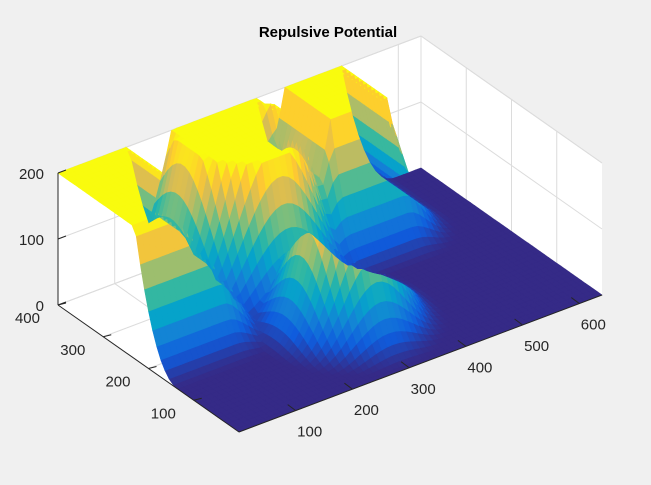  Describe the element at coordinates (328, 32) in the screenshot. I see `chart-title: Repulsive Potential` at that location.